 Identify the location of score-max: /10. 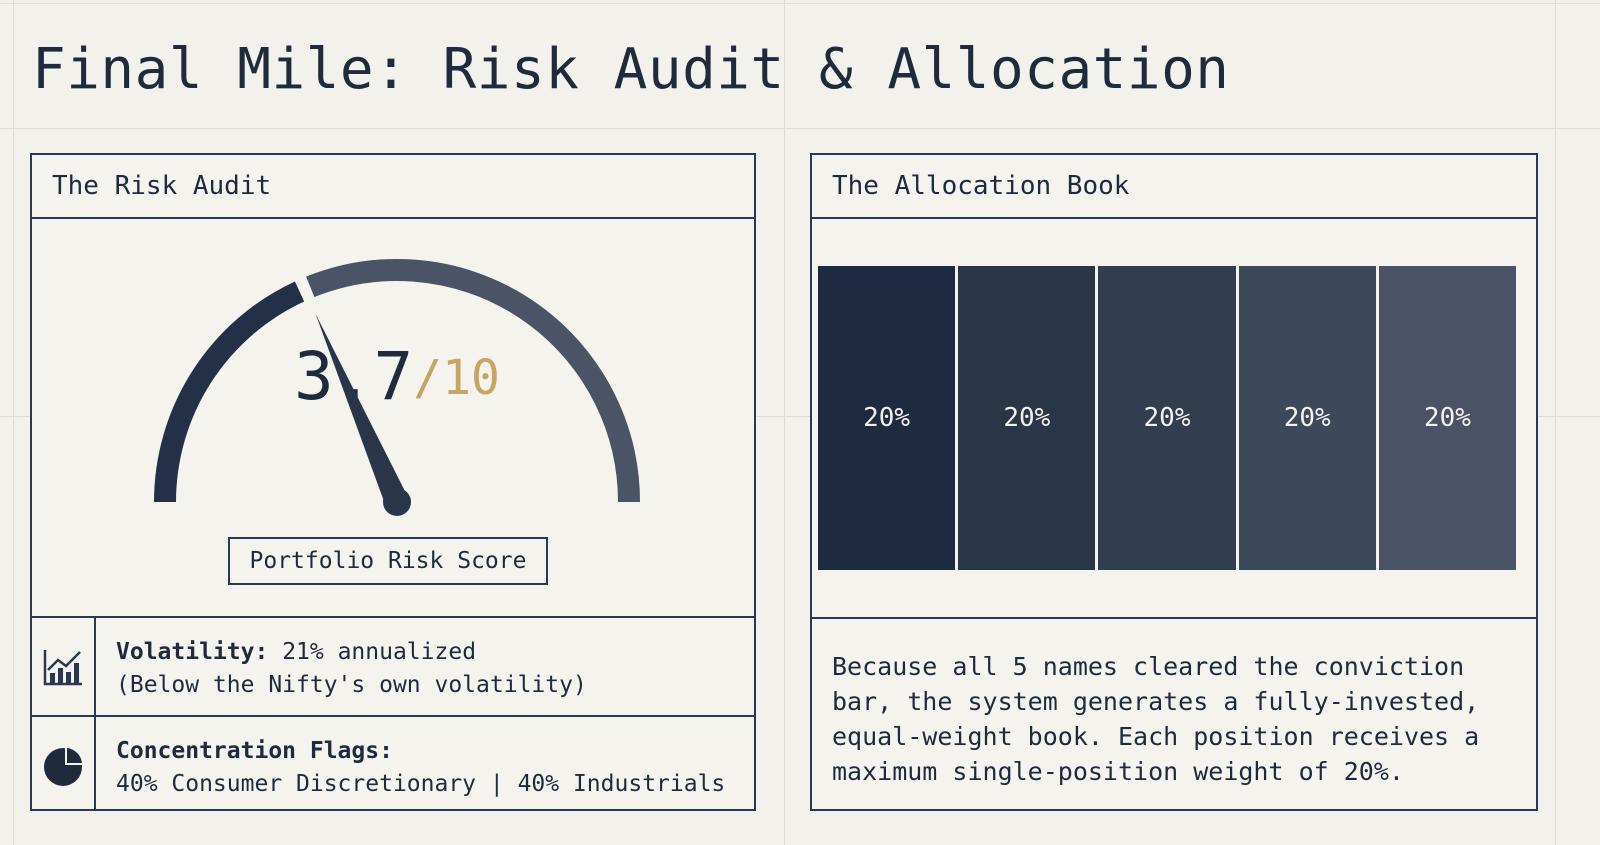
(456, 378).